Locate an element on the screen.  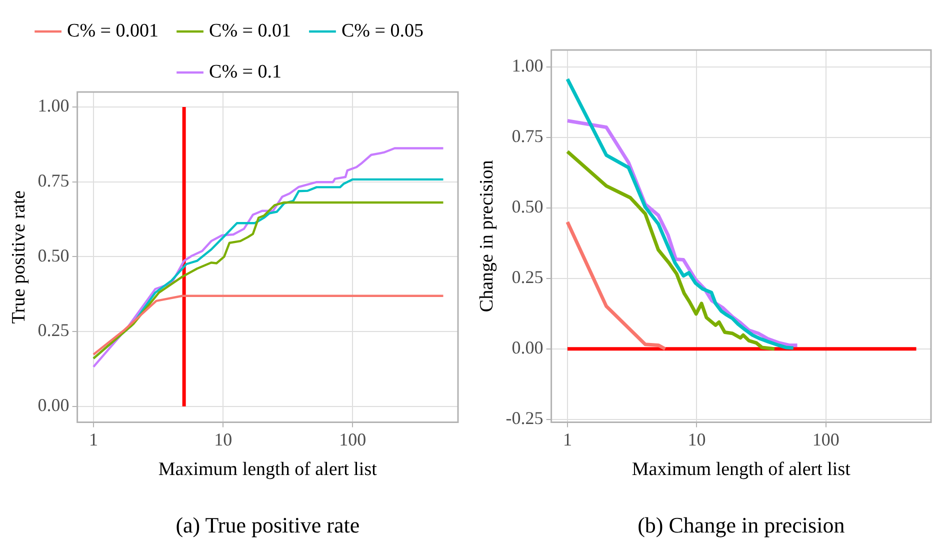
text: (a) True positive rate is located at coordinates (268, 525).